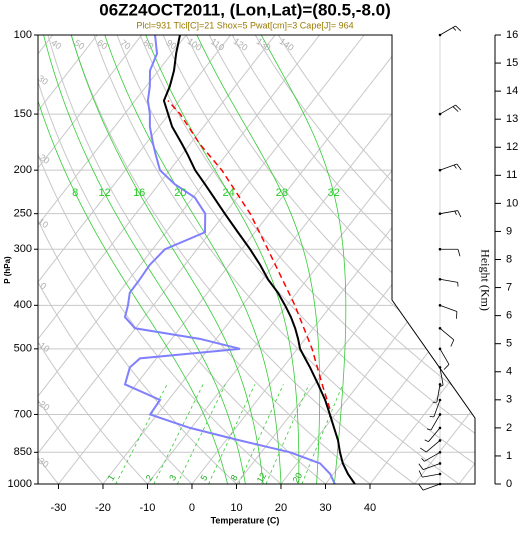 The width and height of the screenshot is (521, 533). Describe the element at coordinates (20, 484) in the screenshot. I see `y-tick-label: 1000` at that location.